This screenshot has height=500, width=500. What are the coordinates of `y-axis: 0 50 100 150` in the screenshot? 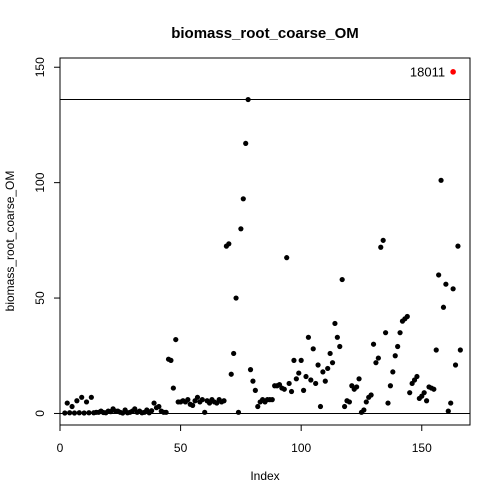 It's located at (46, 237).